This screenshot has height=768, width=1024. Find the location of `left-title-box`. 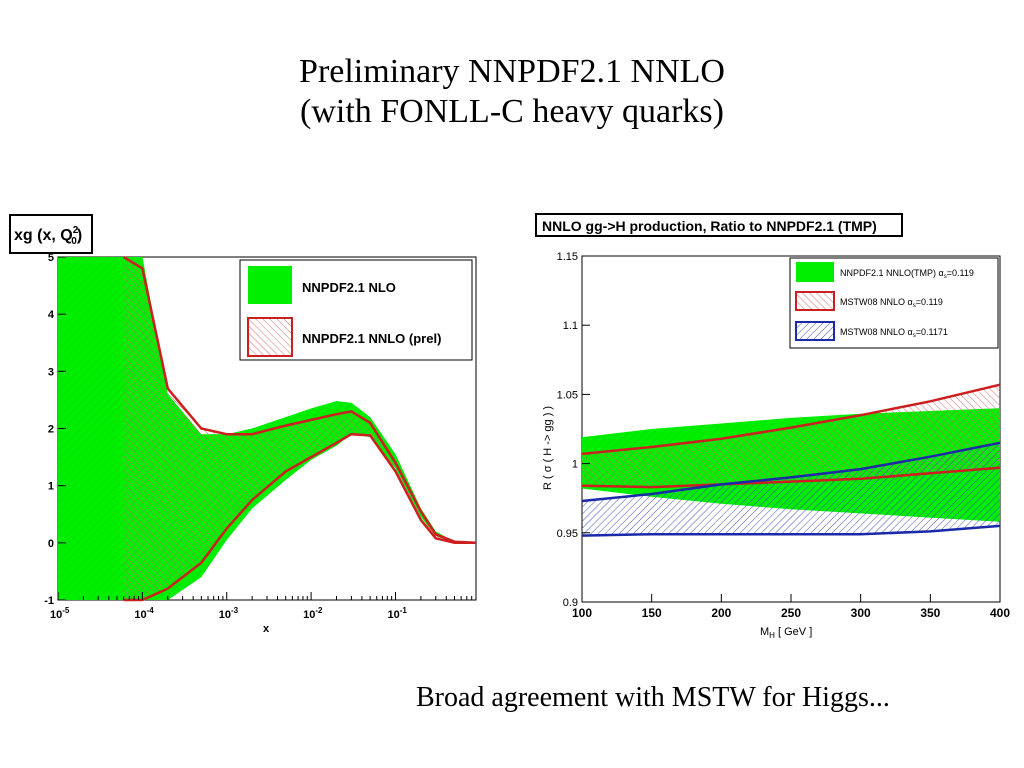

left-title-box is located at coordinates (51, 234).